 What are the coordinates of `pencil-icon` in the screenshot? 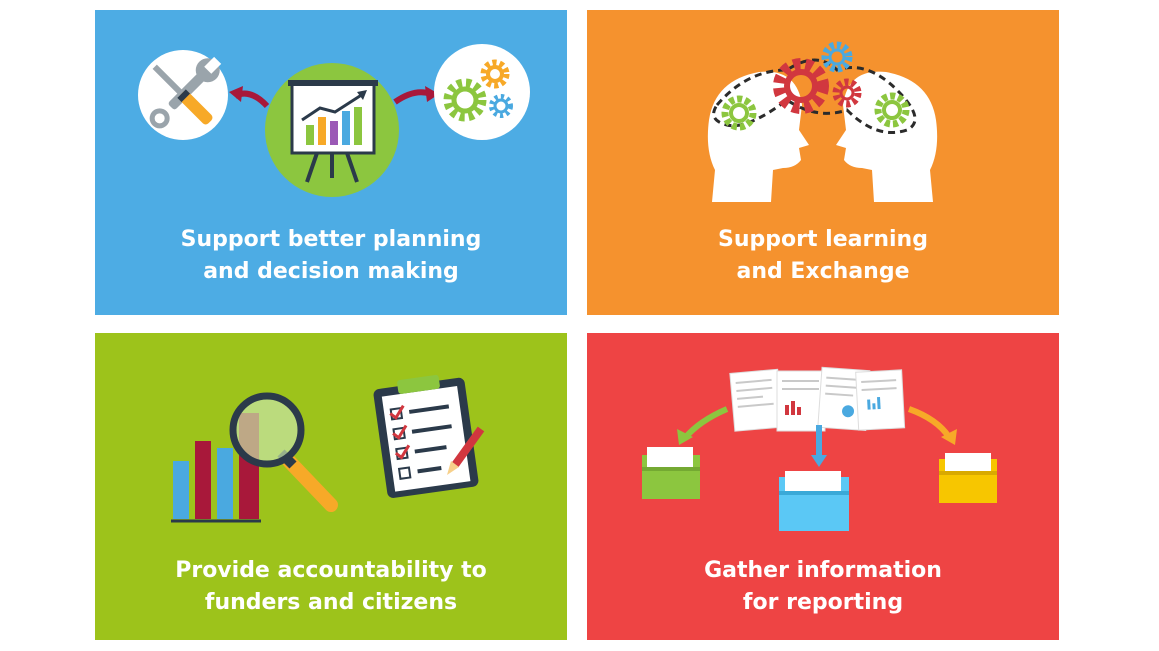 It's located at (466, 450).